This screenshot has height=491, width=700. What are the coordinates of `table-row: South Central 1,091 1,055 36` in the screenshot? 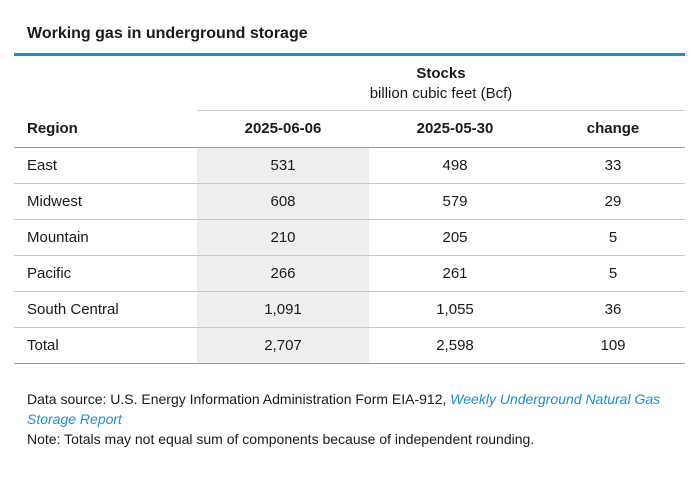 It's located at (349, 309).